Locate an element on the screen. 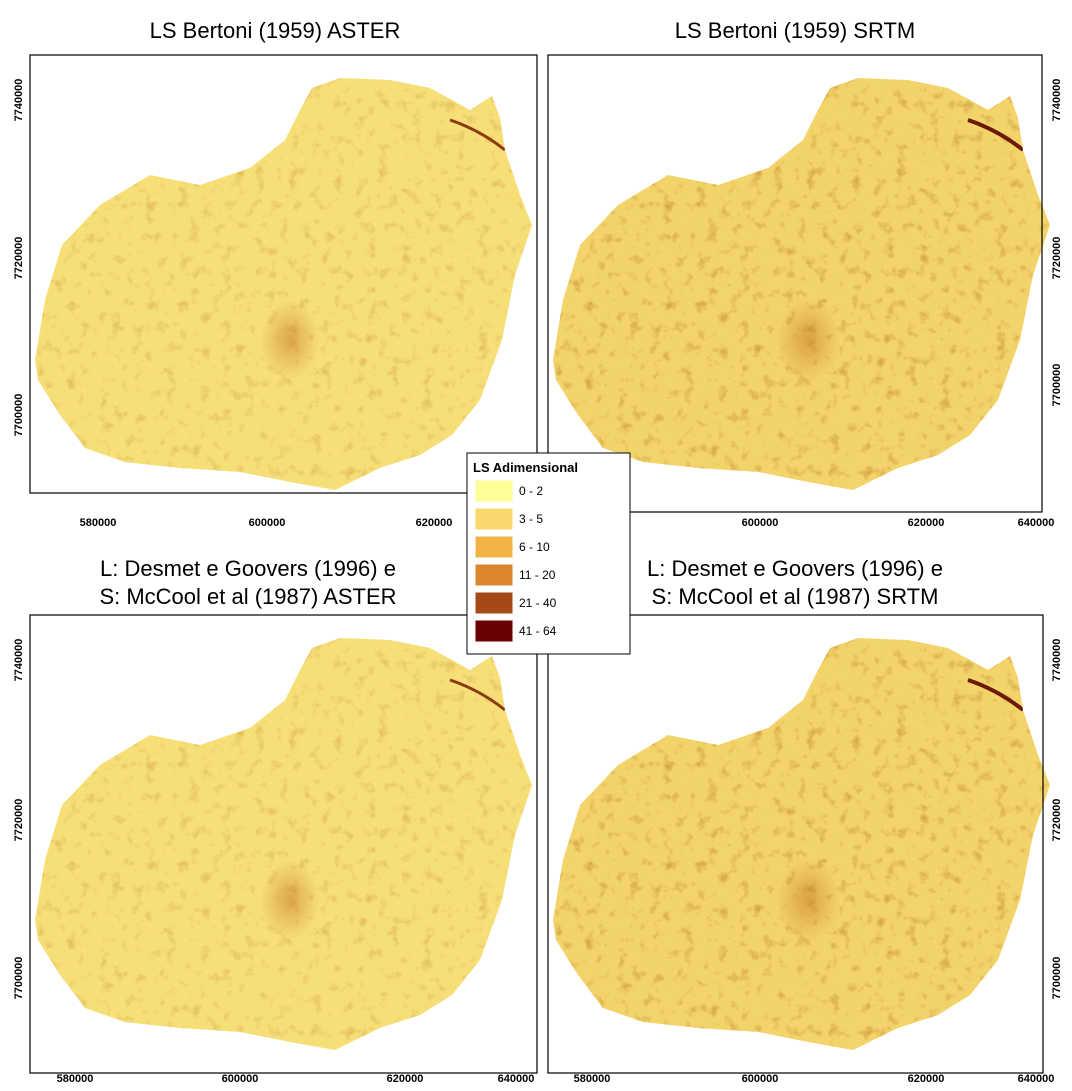 Image resolution: width=1072 pixels, height=1091 pixels. legend-label: 11 - 20 is located at coordinates (537, 575).